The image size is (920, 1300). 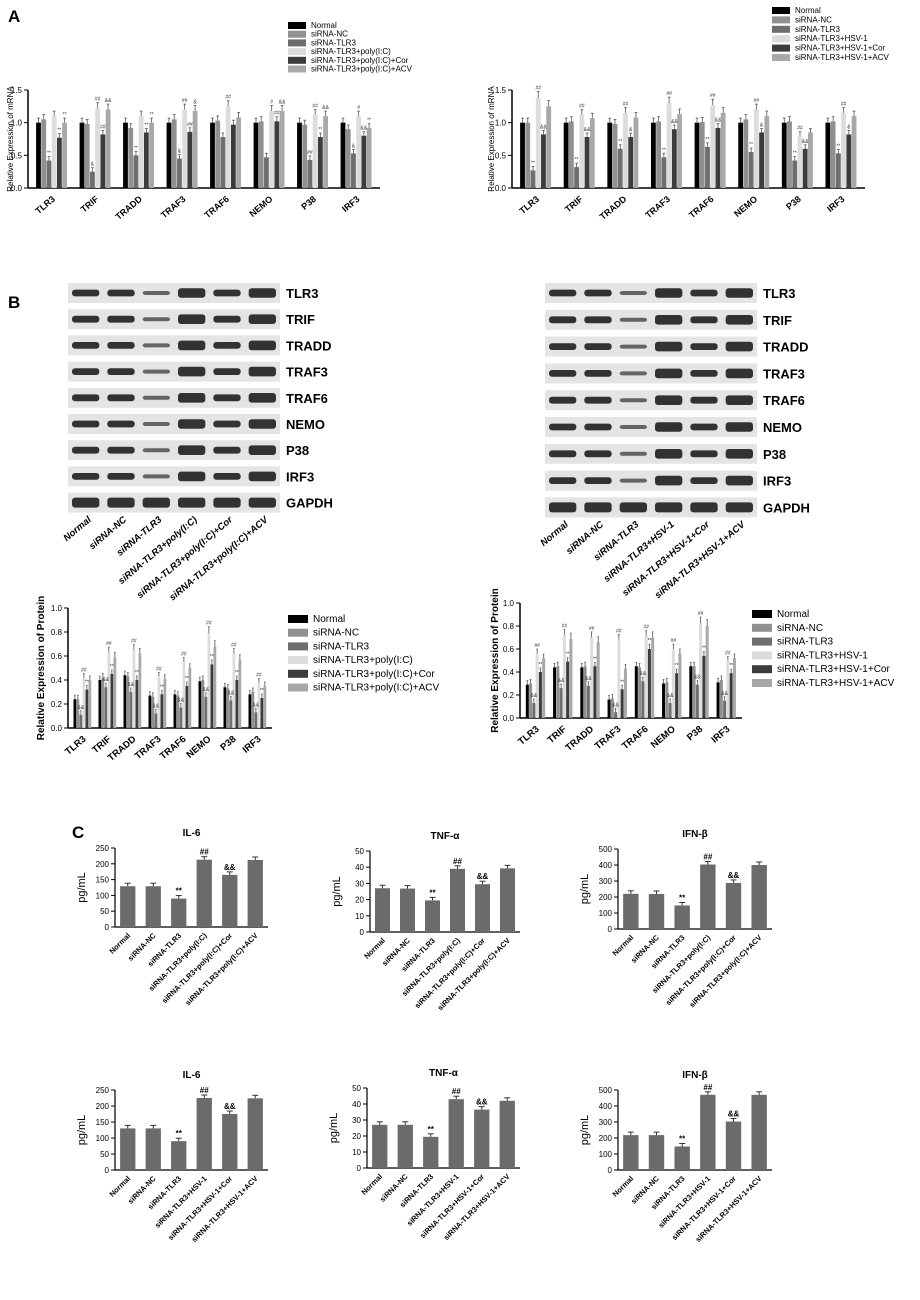 I want to click on blot-strip-traf6, so click(x=651, y=400).